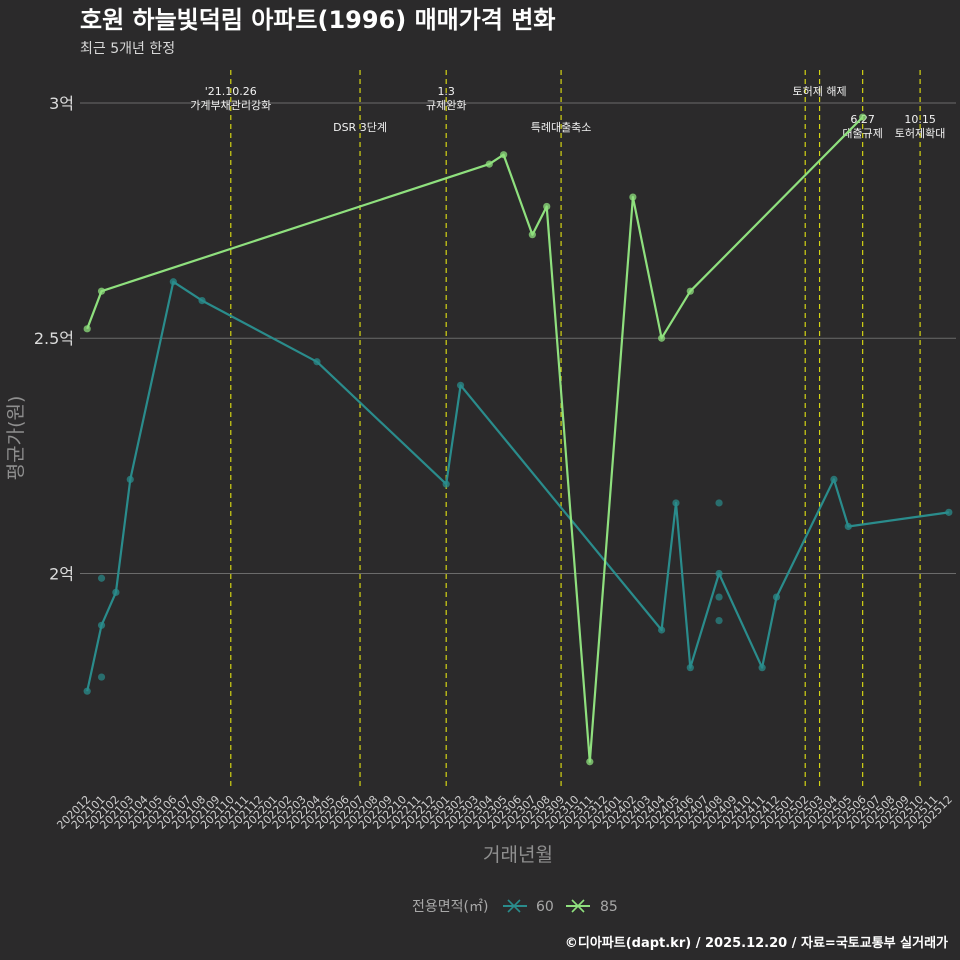  Describe the element at coordinates (920, 133) in the screenshot. I see `event-label-7-1: 토허제확대` at that location.